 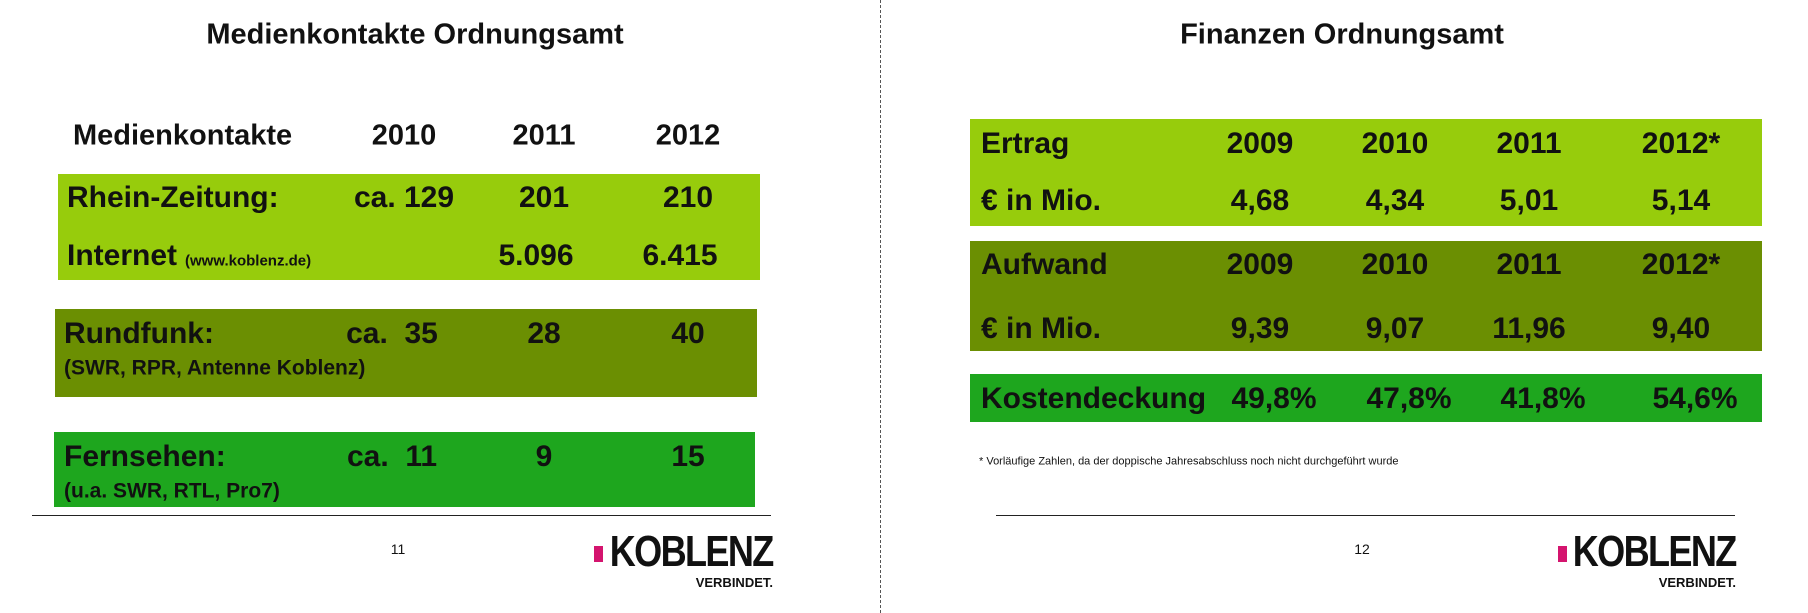 I want to click on media-box-print, so click(x=409, y=227).